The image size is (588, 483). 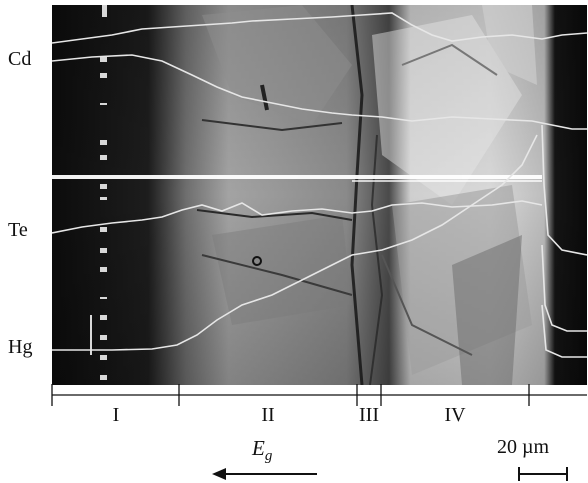 What do you see at coordinates (116, 415) in the screenshot?
I see `zone-label-i: I` at bounding box center [116, 415].